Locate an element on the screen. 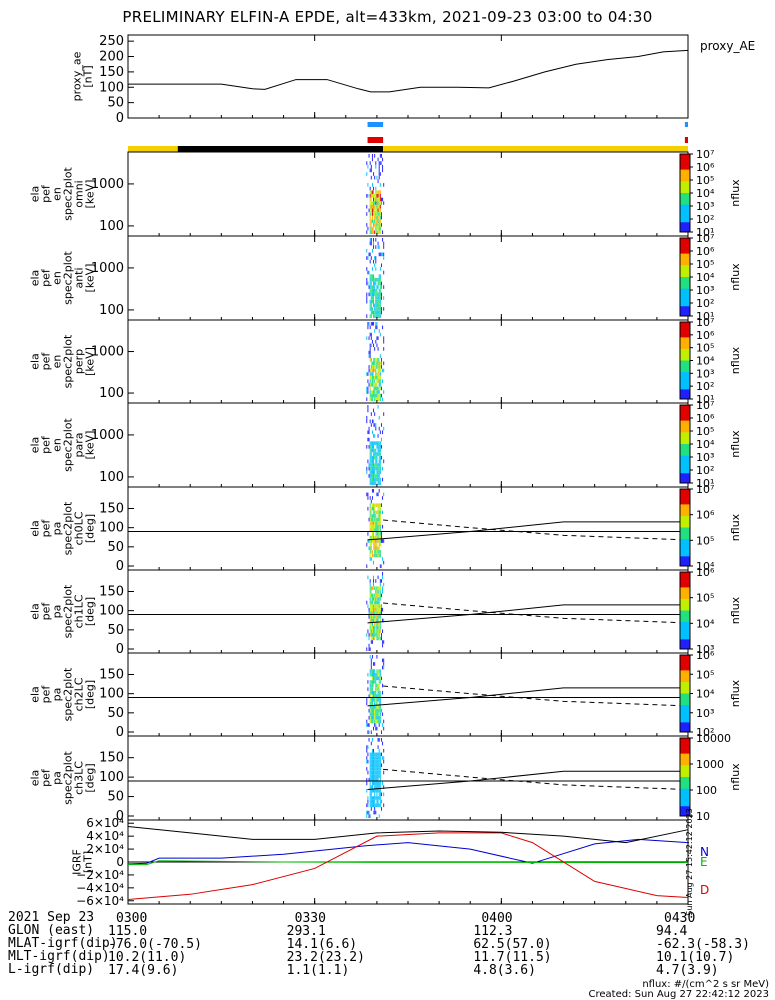  axis-label: [deg] is located at coordinates (90, 694).